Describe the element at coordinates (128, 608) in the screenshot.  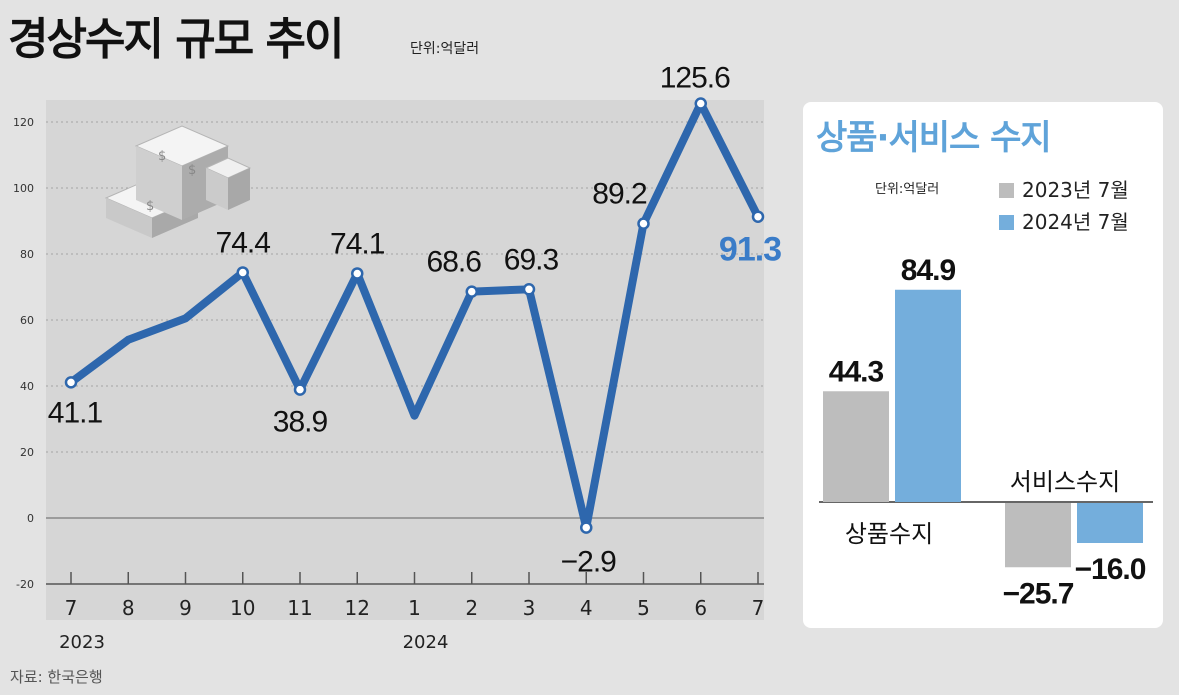
I see `x-tick-label: 8` at that location.